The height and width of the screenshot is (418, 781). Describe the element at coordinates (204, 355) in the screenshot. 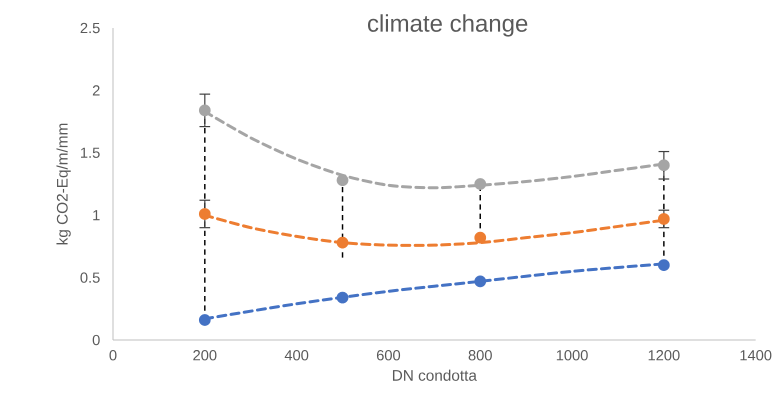

I see `x-tick-label: 200` at that location.